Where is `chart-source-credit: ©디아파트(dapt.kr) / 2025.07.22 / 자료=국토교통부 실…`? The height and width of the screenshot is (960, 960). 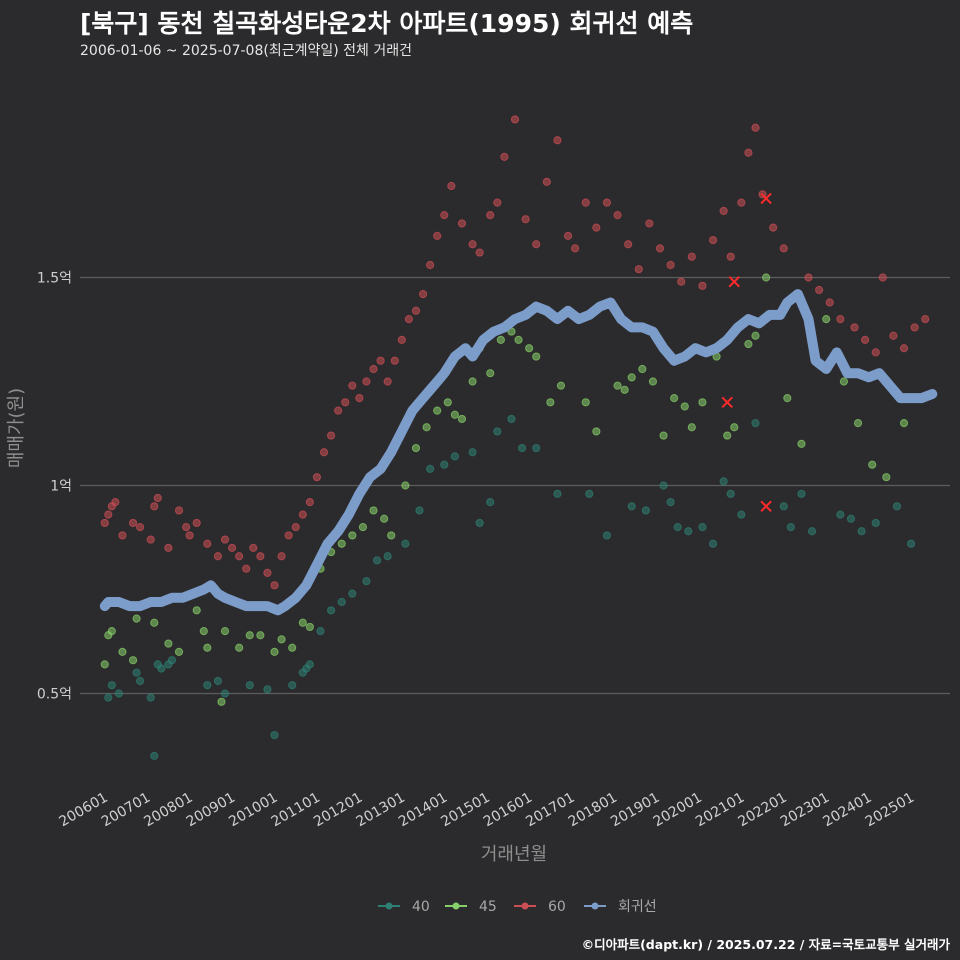 chart-source-credit: ©디아파트(dapt.kr) / 2025.07.22 / 자료=국토교통부 실… is located at coordinates (765, 944).